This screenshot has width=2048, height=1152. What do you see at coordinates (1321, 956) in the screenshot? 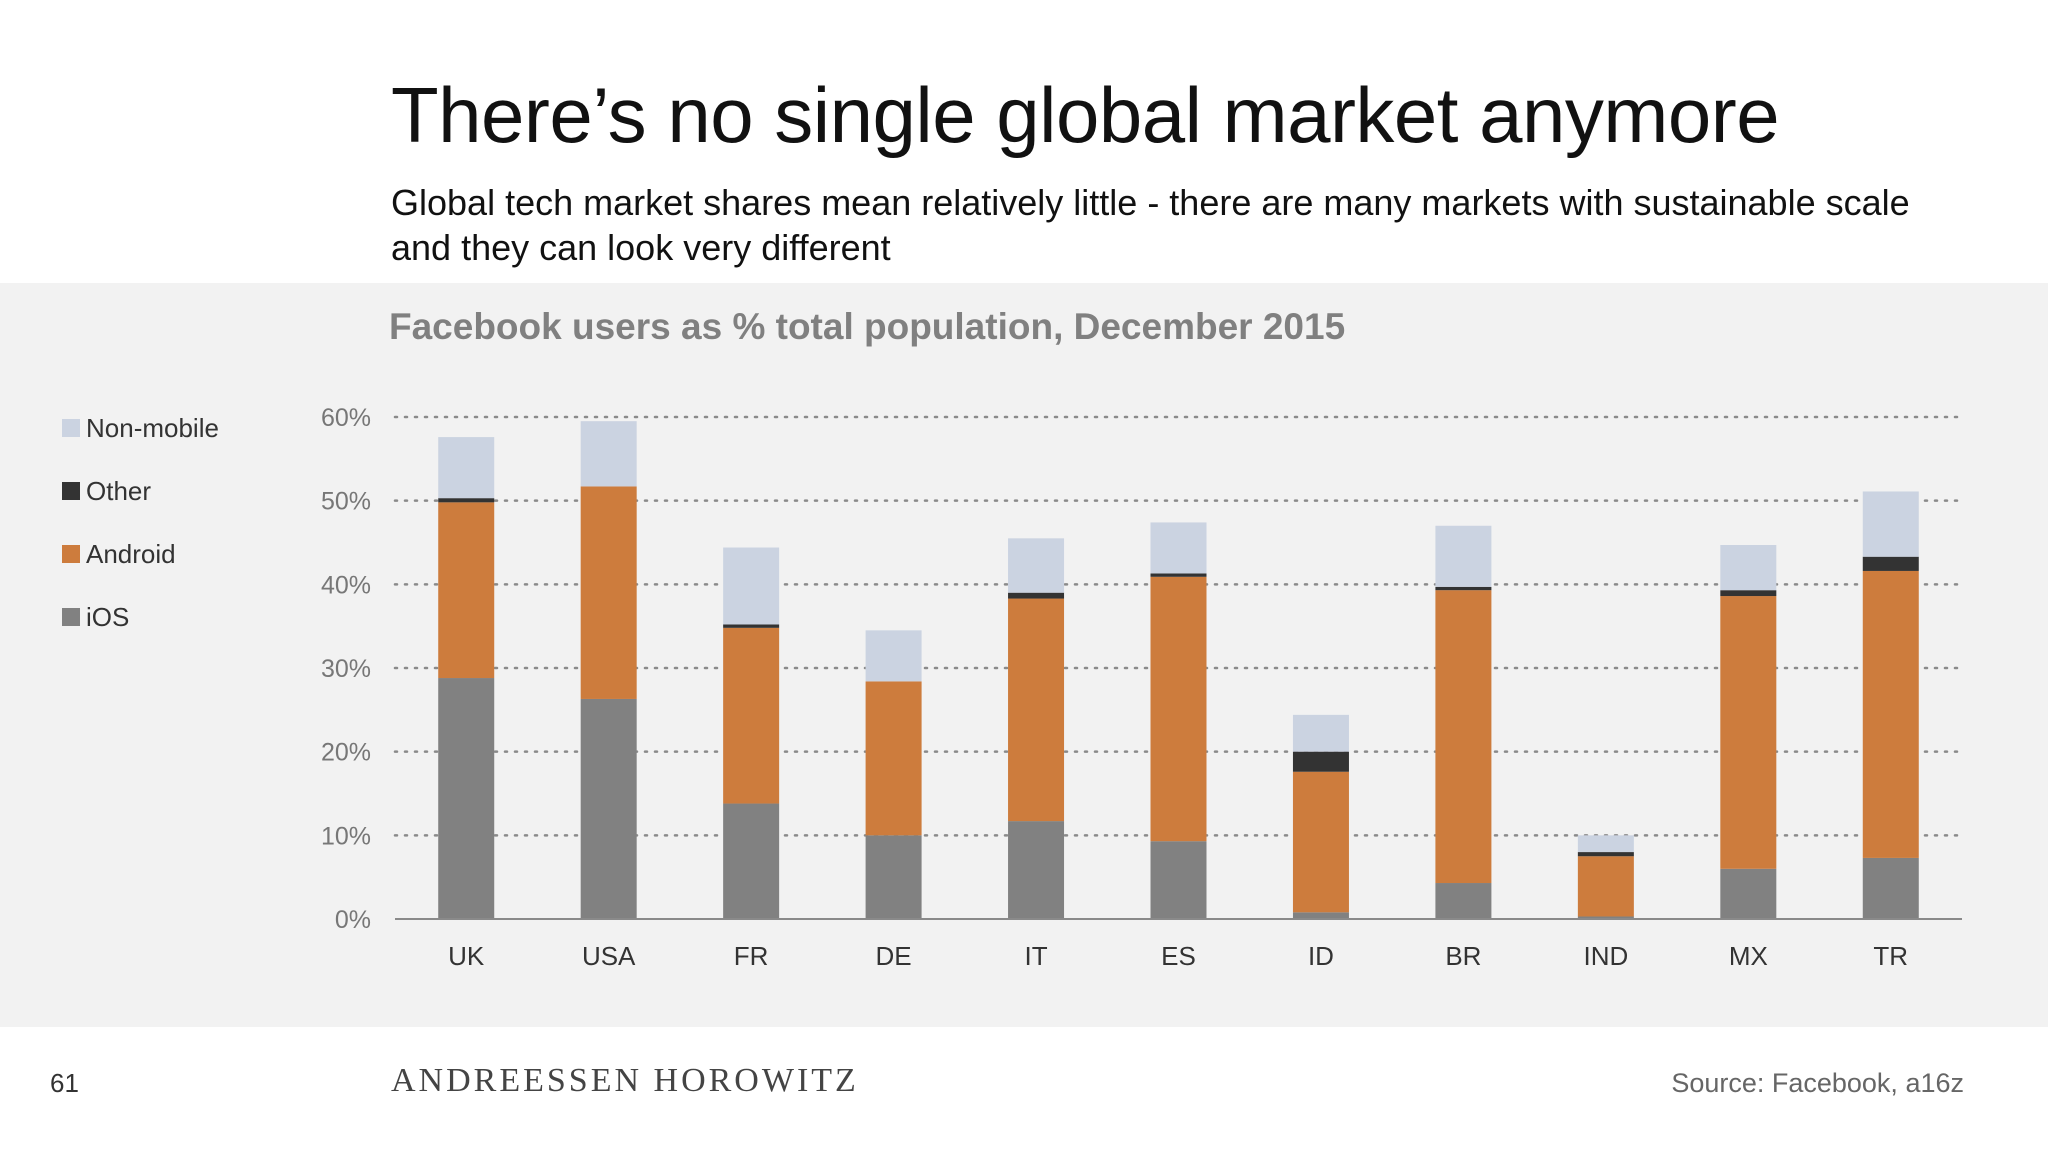
I see `x-tick-label: ID` at bounding box center [1321, 956].